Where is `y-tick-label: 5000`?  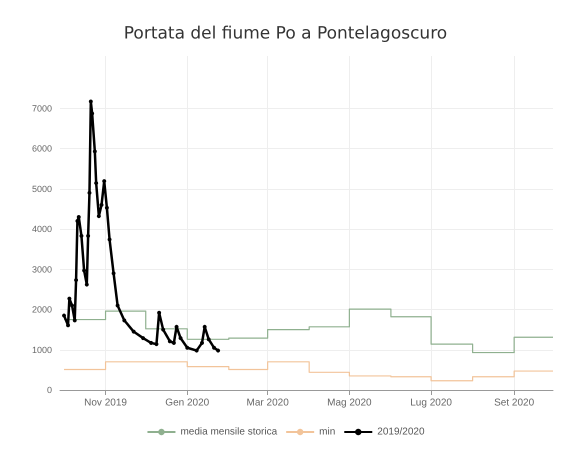
y-tick-label: 5000 is located at coordinates (42, 189).